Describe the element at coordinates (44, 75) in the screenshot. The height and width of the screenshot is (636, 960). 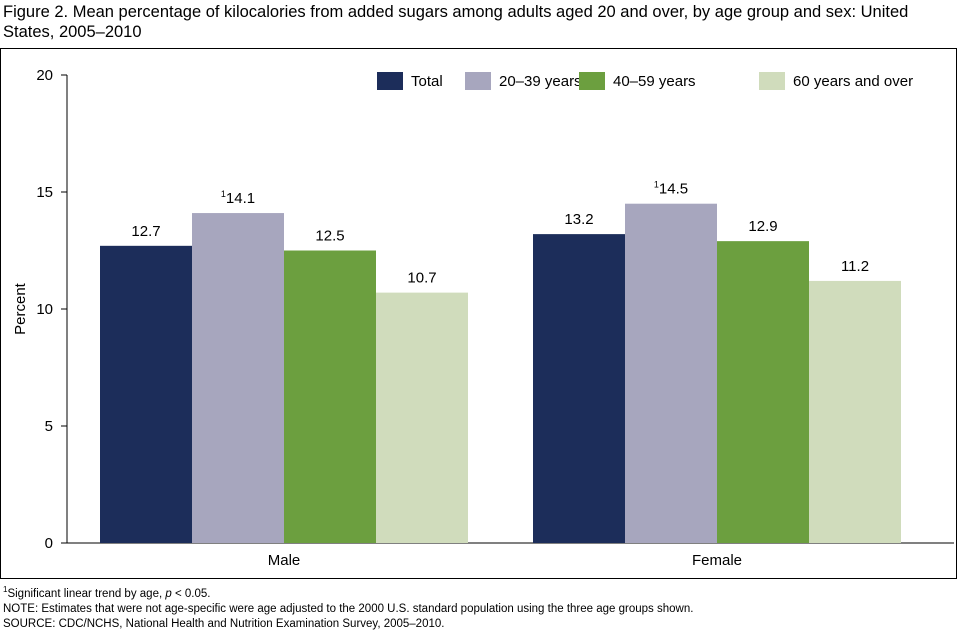
I see `y-tick-label: 20` at that location.